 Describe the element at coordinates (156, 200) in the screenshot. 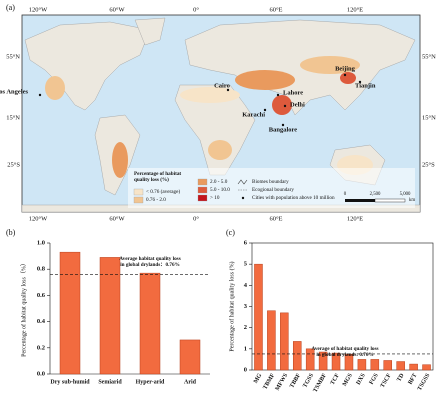

I see `legend-label: 0.76 - 2.0` at that location.